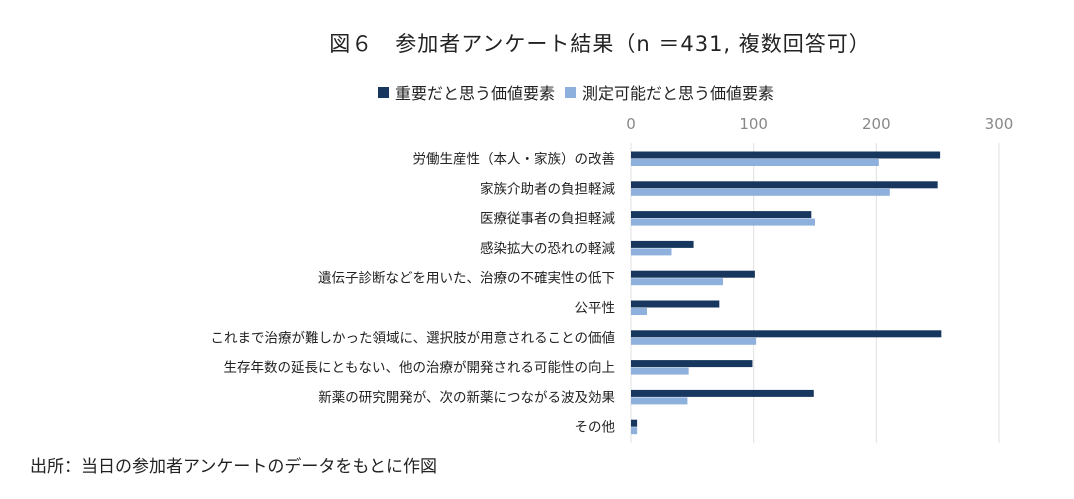 This screenshot has width=1074, height=499. I want to click on category-label: これまで治療が難しかった領域に、選択肢が用意されることの価値, so click(413, 337).